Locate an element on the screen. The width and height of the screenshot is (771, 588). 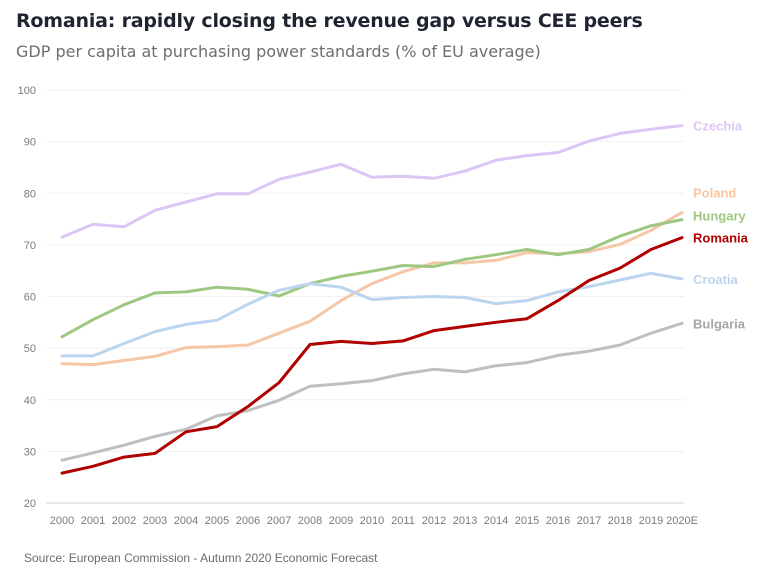
x-tick-label: 2013 is located at coordinates (465, 521).